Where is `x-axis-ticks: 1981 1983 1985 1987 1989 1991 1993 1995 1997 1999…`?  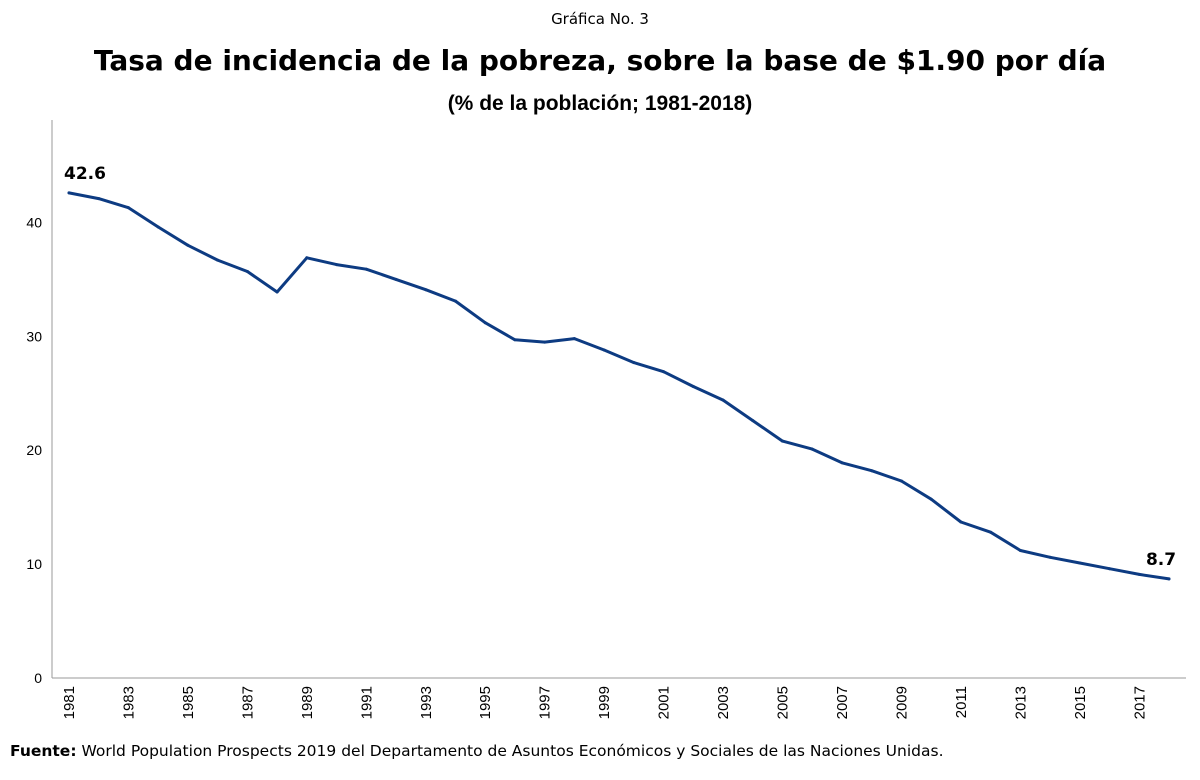 x-axis-ticks: 1981 1983 1985 1987 1989 1991 1993 1995 1997 1999… is located at coordinates (604, 702).